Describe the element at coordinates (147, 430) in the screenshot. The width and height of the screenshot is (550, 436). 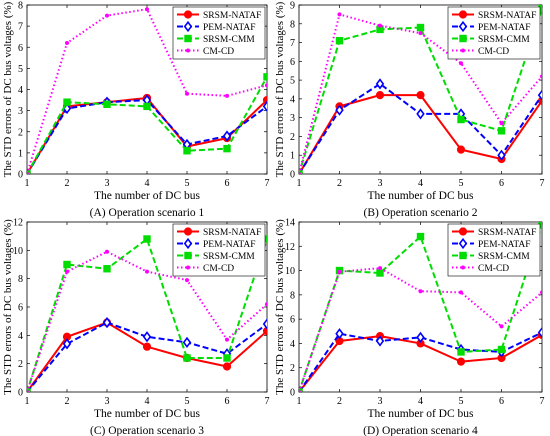
I see `panel-caption: (C) Operation scenario 3` at that location.